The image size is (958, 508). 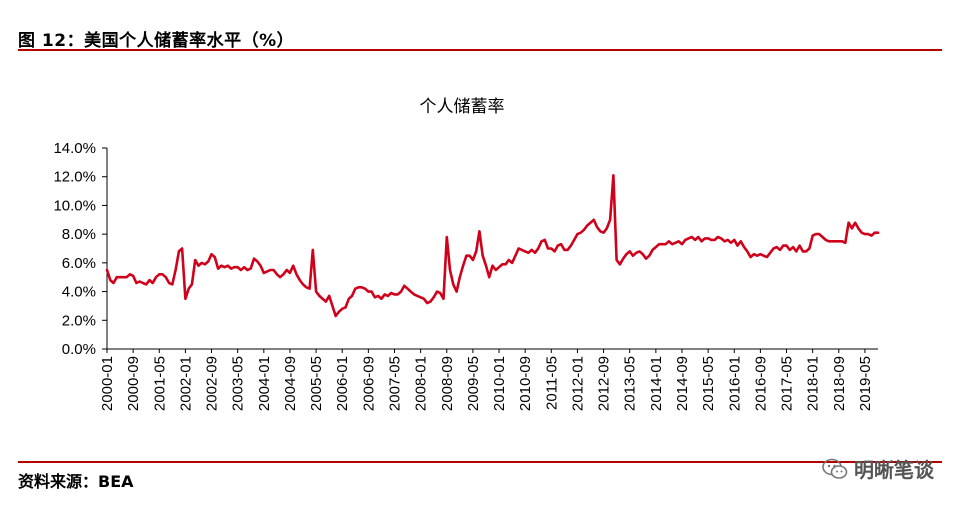 What do you see at coordinates (682, 383) in the screenshot?
I see `x-tick-label: 2014-09` at bounding box center [682, 383].